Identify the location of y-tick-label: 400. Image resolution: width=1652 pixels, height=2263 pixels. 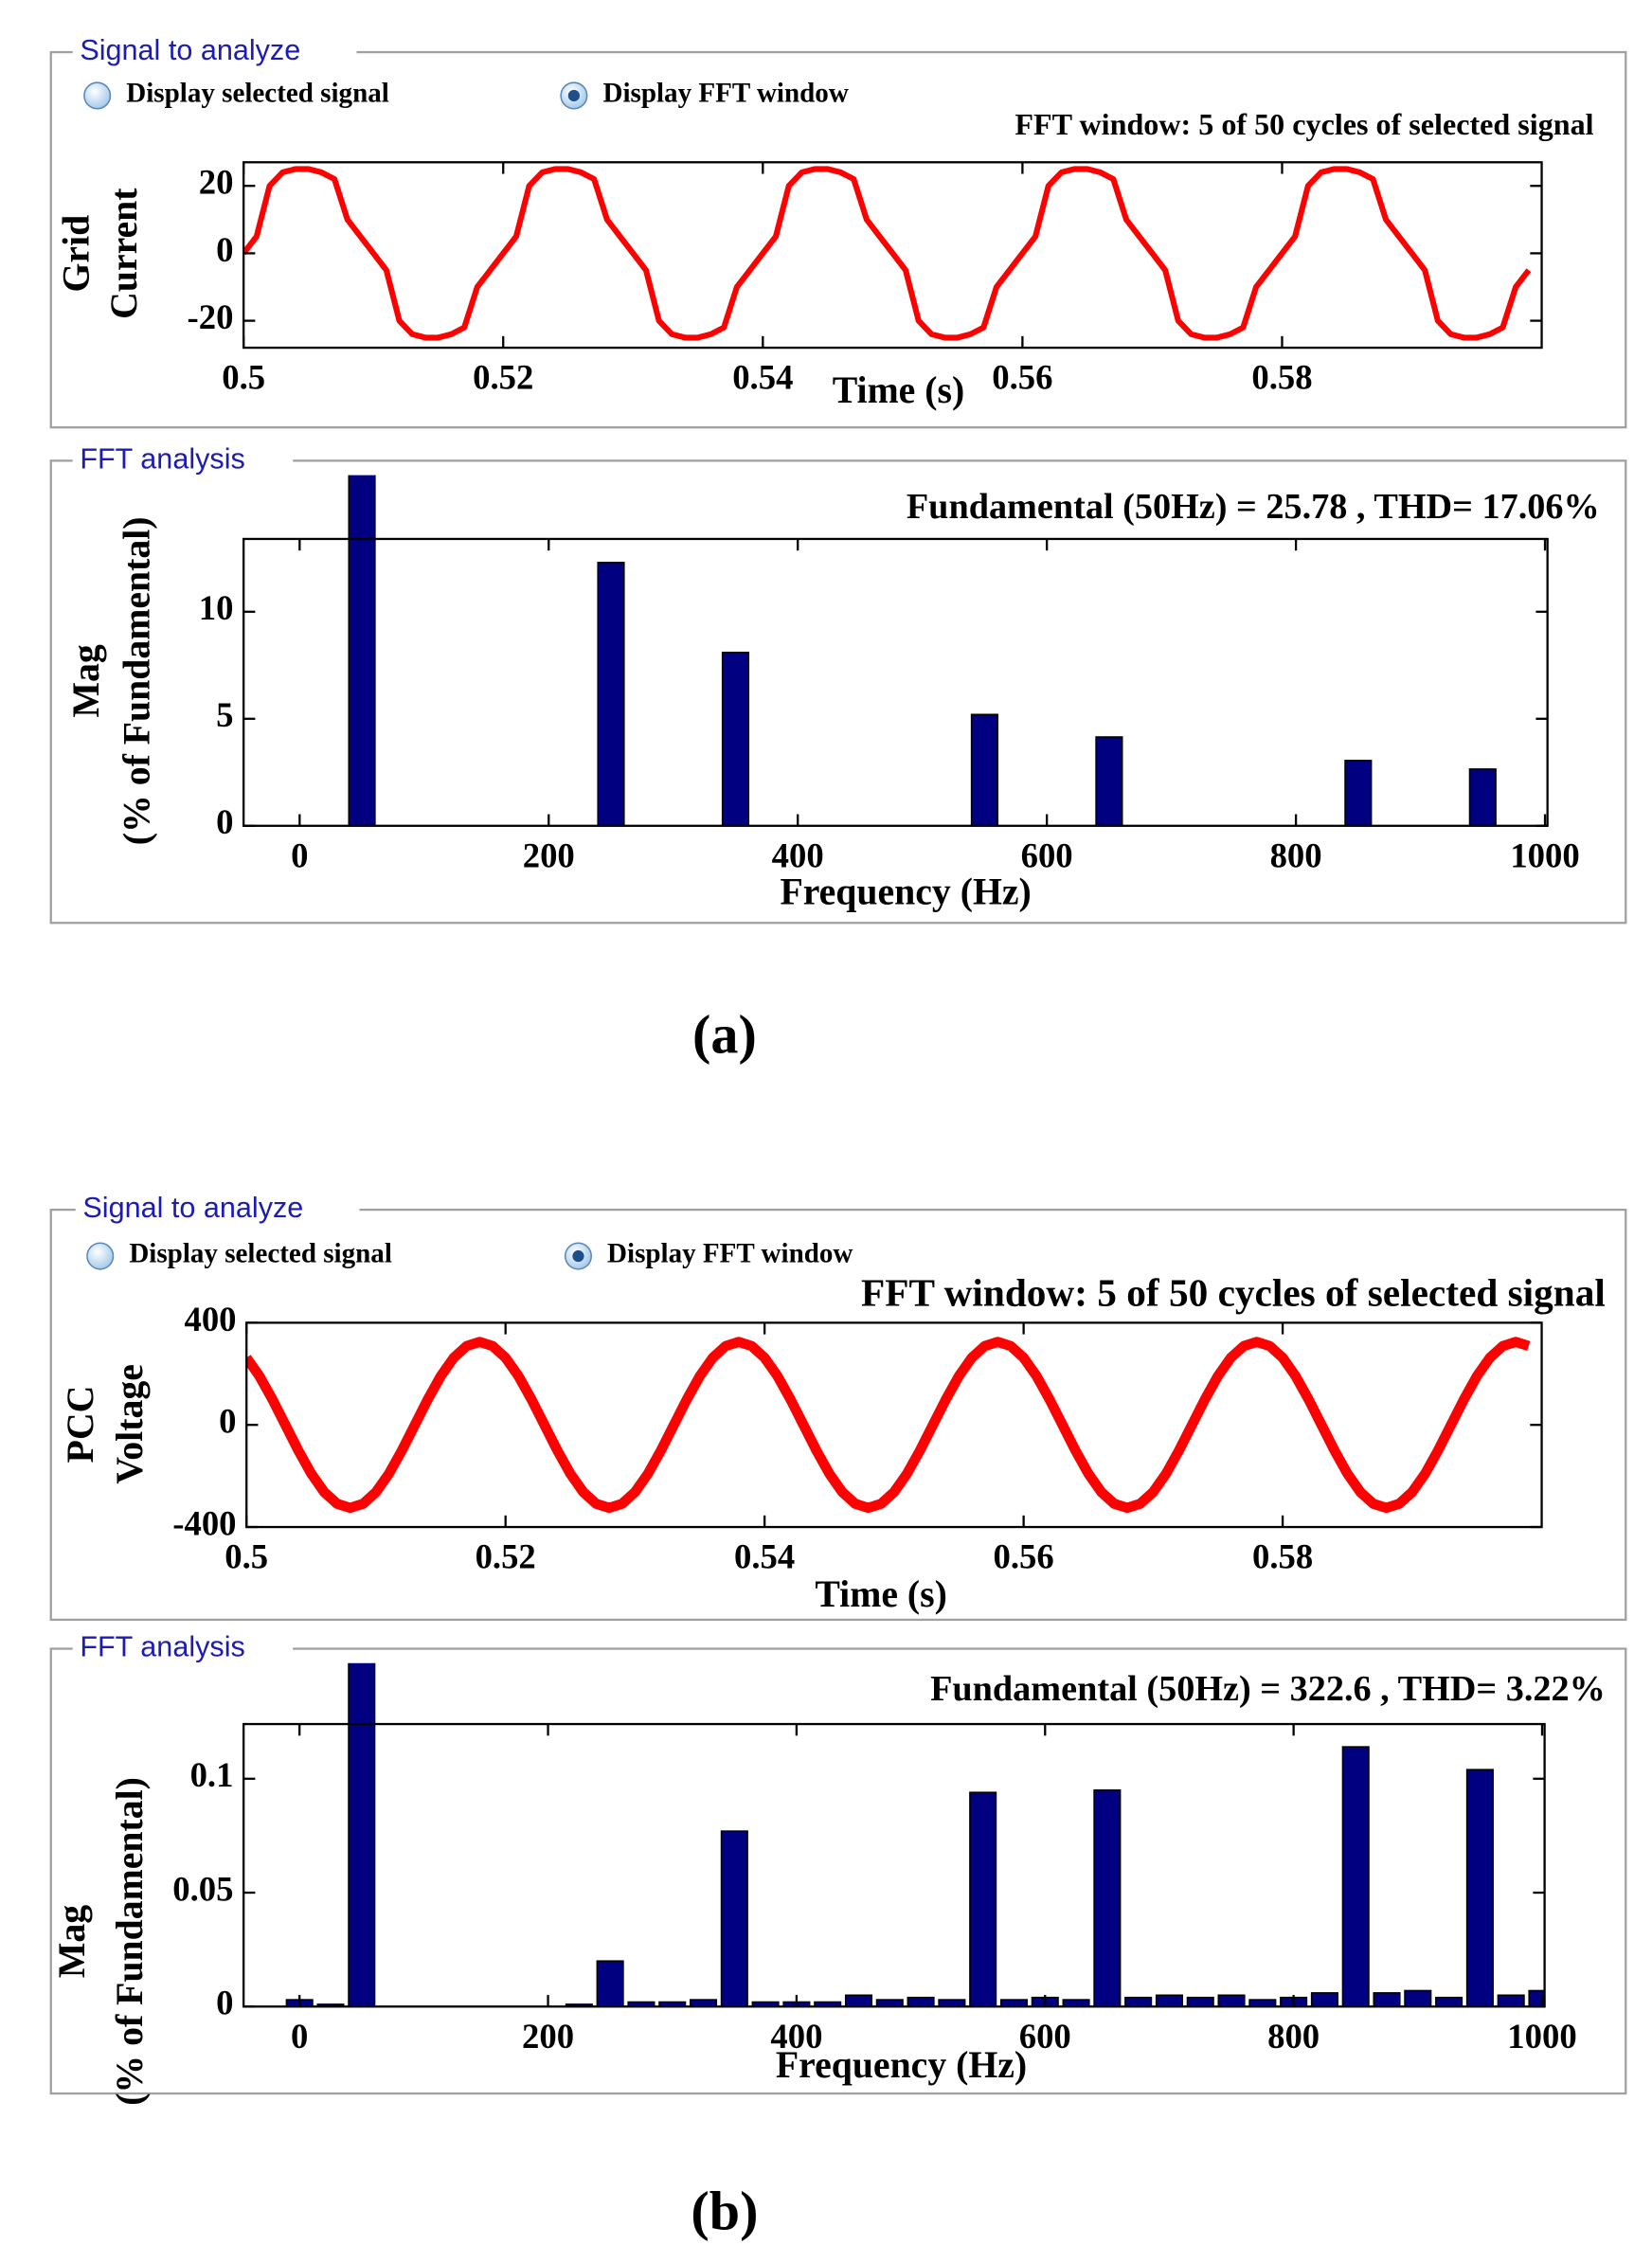
(210, 1319).